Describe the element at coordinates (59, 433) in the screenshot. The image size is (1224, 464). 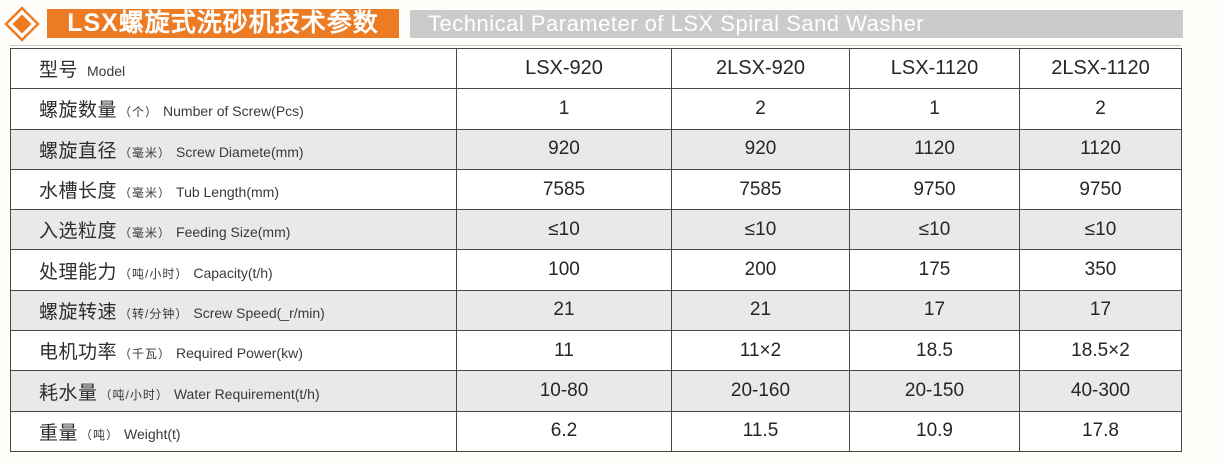
I see `param-label-cn: 重量` at that location.